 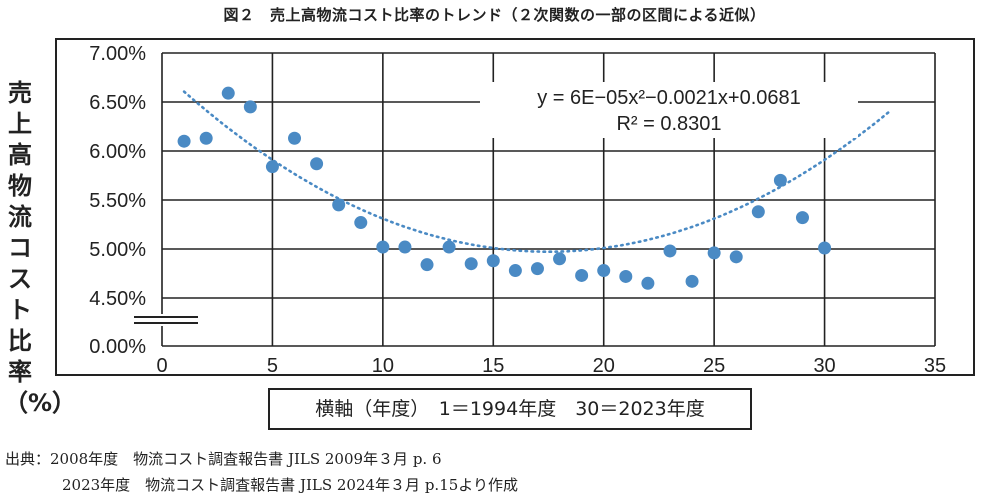 What do you see at coordinates (551, 366) in the screenshot?
I see `x-tick-labels: 0 5 10 15 20 25 30 35` at bounding box center [551, 366].